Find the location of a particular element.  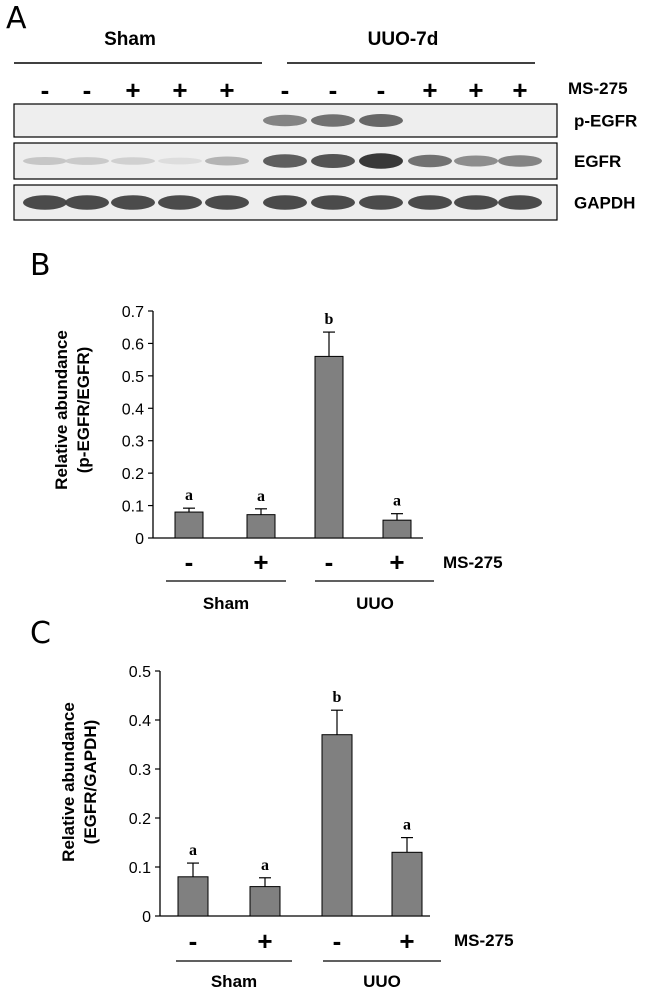

blot-lane-signs: - - + + + - - - + + + is located at coordinates (284, 90).